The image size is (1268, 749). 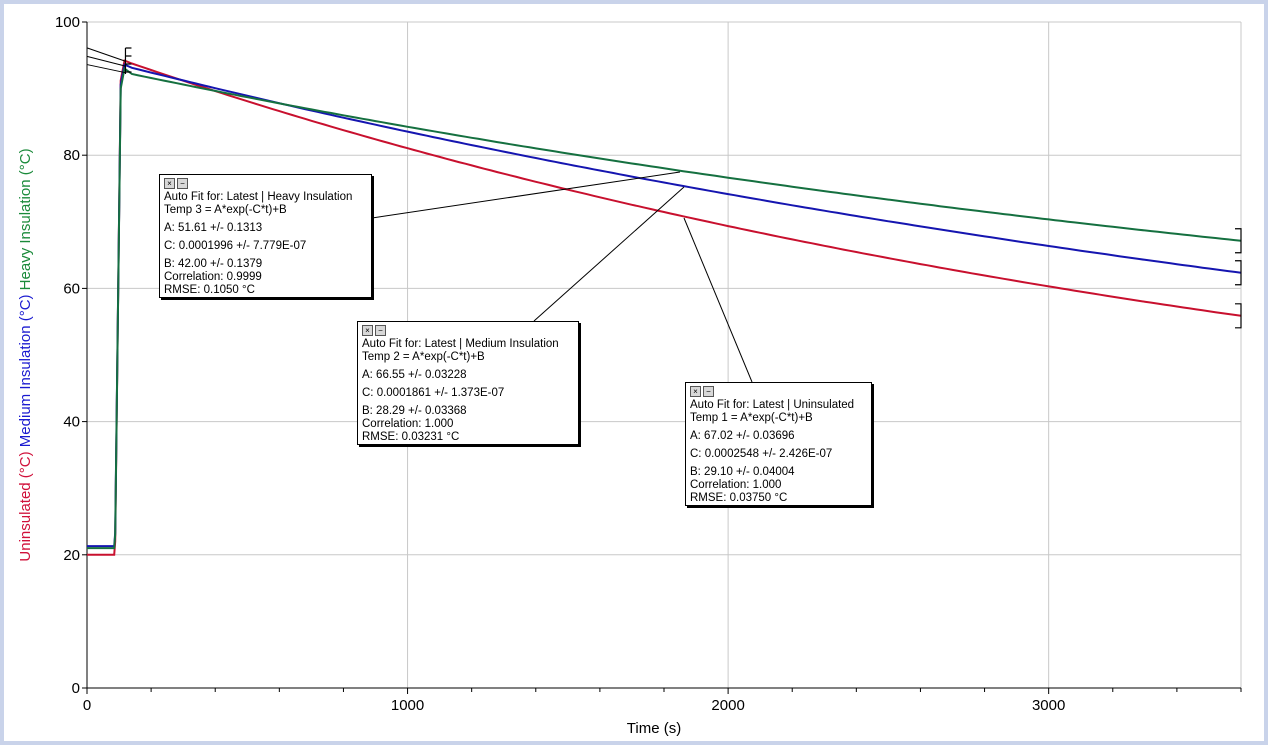 What do you see at coordinates (1048, 705) in the screenshot?
I see `x-tick-label: 3000` at bounding box center [1048, 705].